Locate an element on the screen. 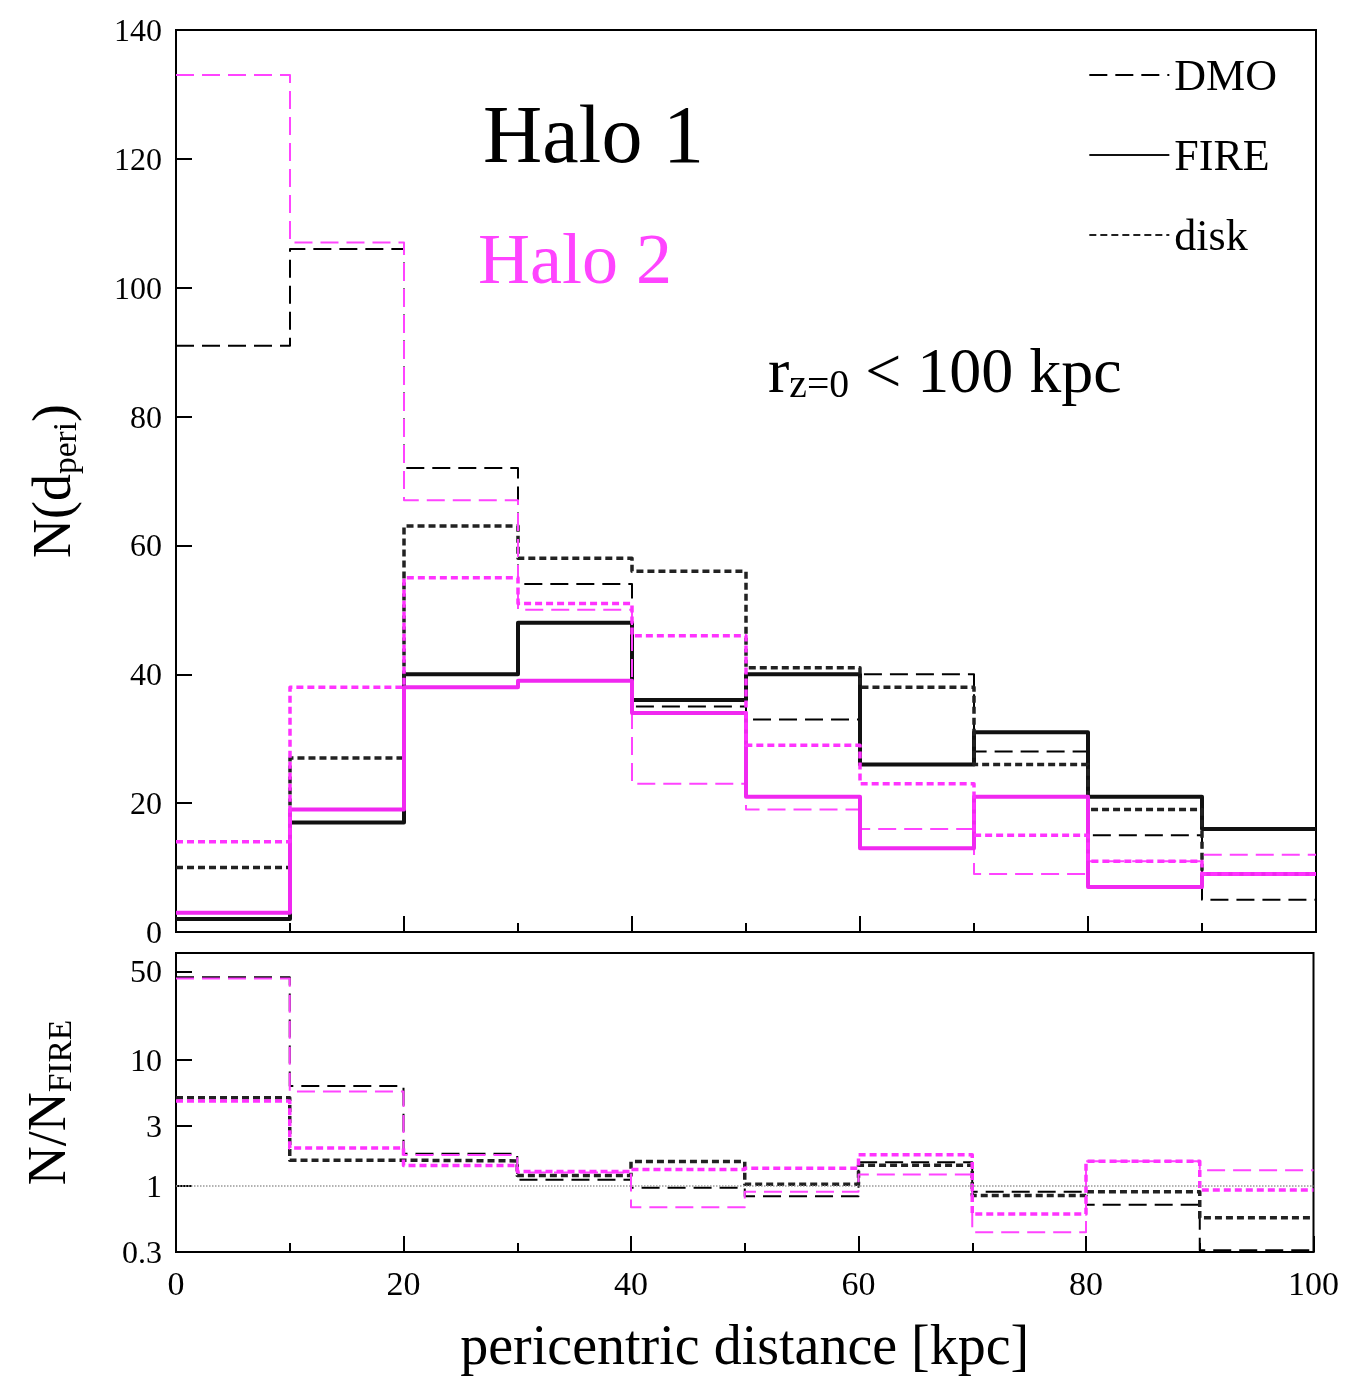 This screenshot has width=1350, height=1378. y-axis-title: N(dperi) is located at coordinates (52, 481).